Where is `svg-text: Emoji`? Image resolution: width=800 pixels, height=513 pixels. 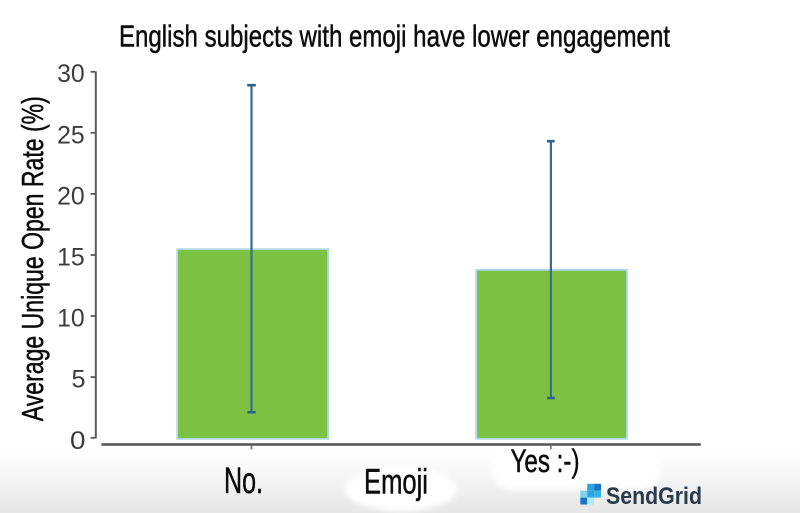
svg-text: Emoji is located at coordinates (396, 482).